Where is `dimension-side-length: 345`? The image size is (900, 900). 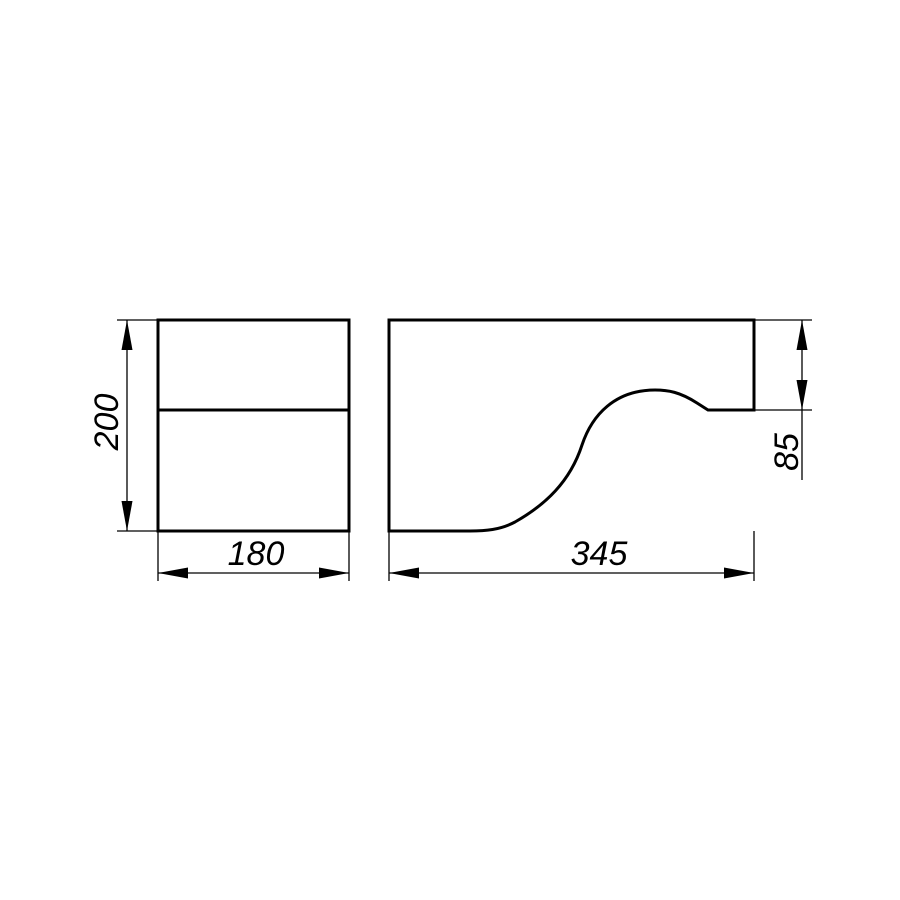 dimension-side-length: 345 is located at coordinates (571, 556).